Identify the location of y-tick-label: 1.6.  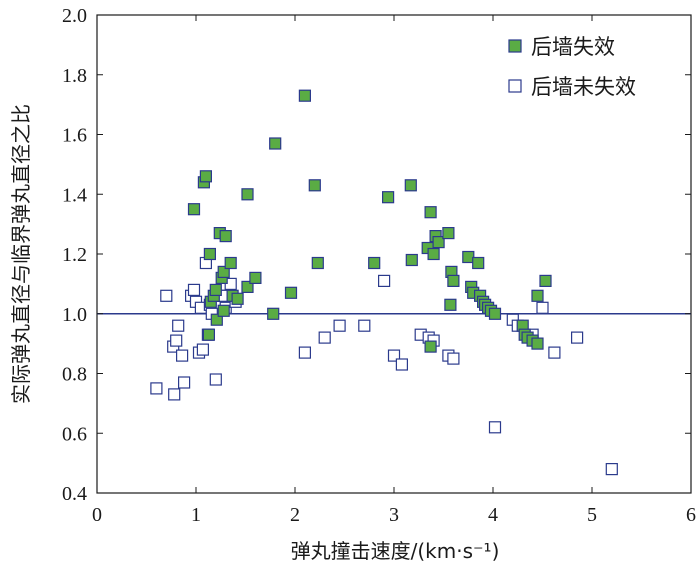
(74, 136).